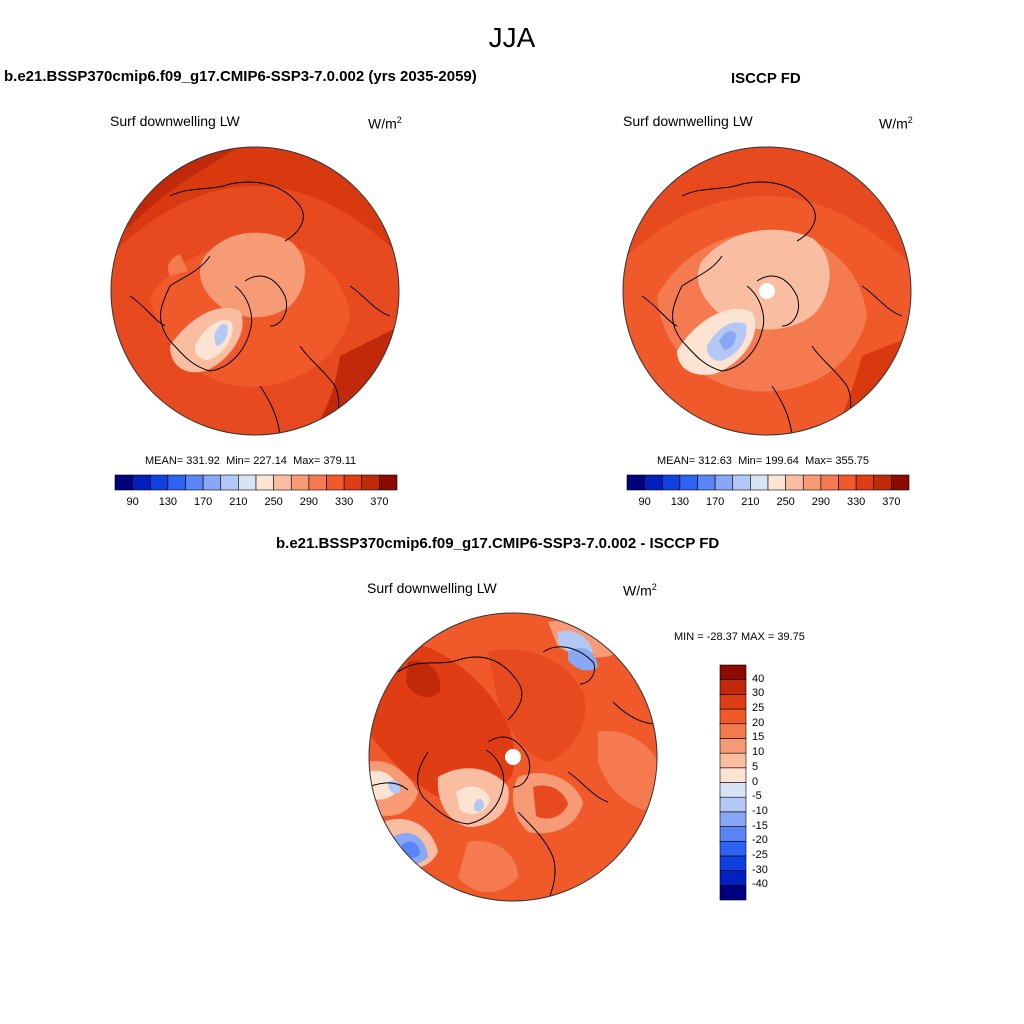 This screenshot has width=1024, height=1024. What do you see at coordinates (760, 854) in the screenshot?
I see `diff-colorbar-tick-label: -25` at bounding box center [760, 854].